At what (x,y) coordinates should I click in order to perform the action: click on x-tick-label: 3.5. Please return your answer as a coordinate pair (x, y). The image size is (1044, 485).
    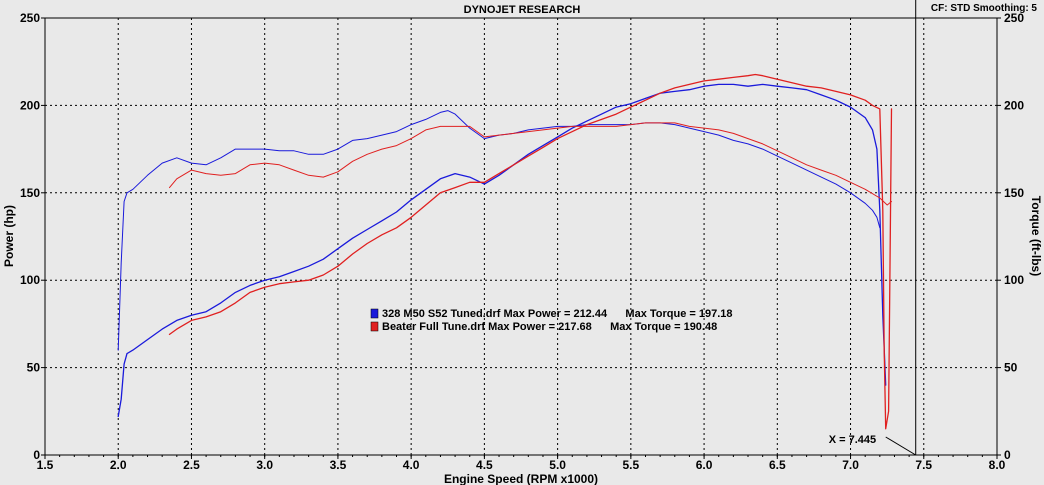
    Looking at the image, I should click on (338, 465).